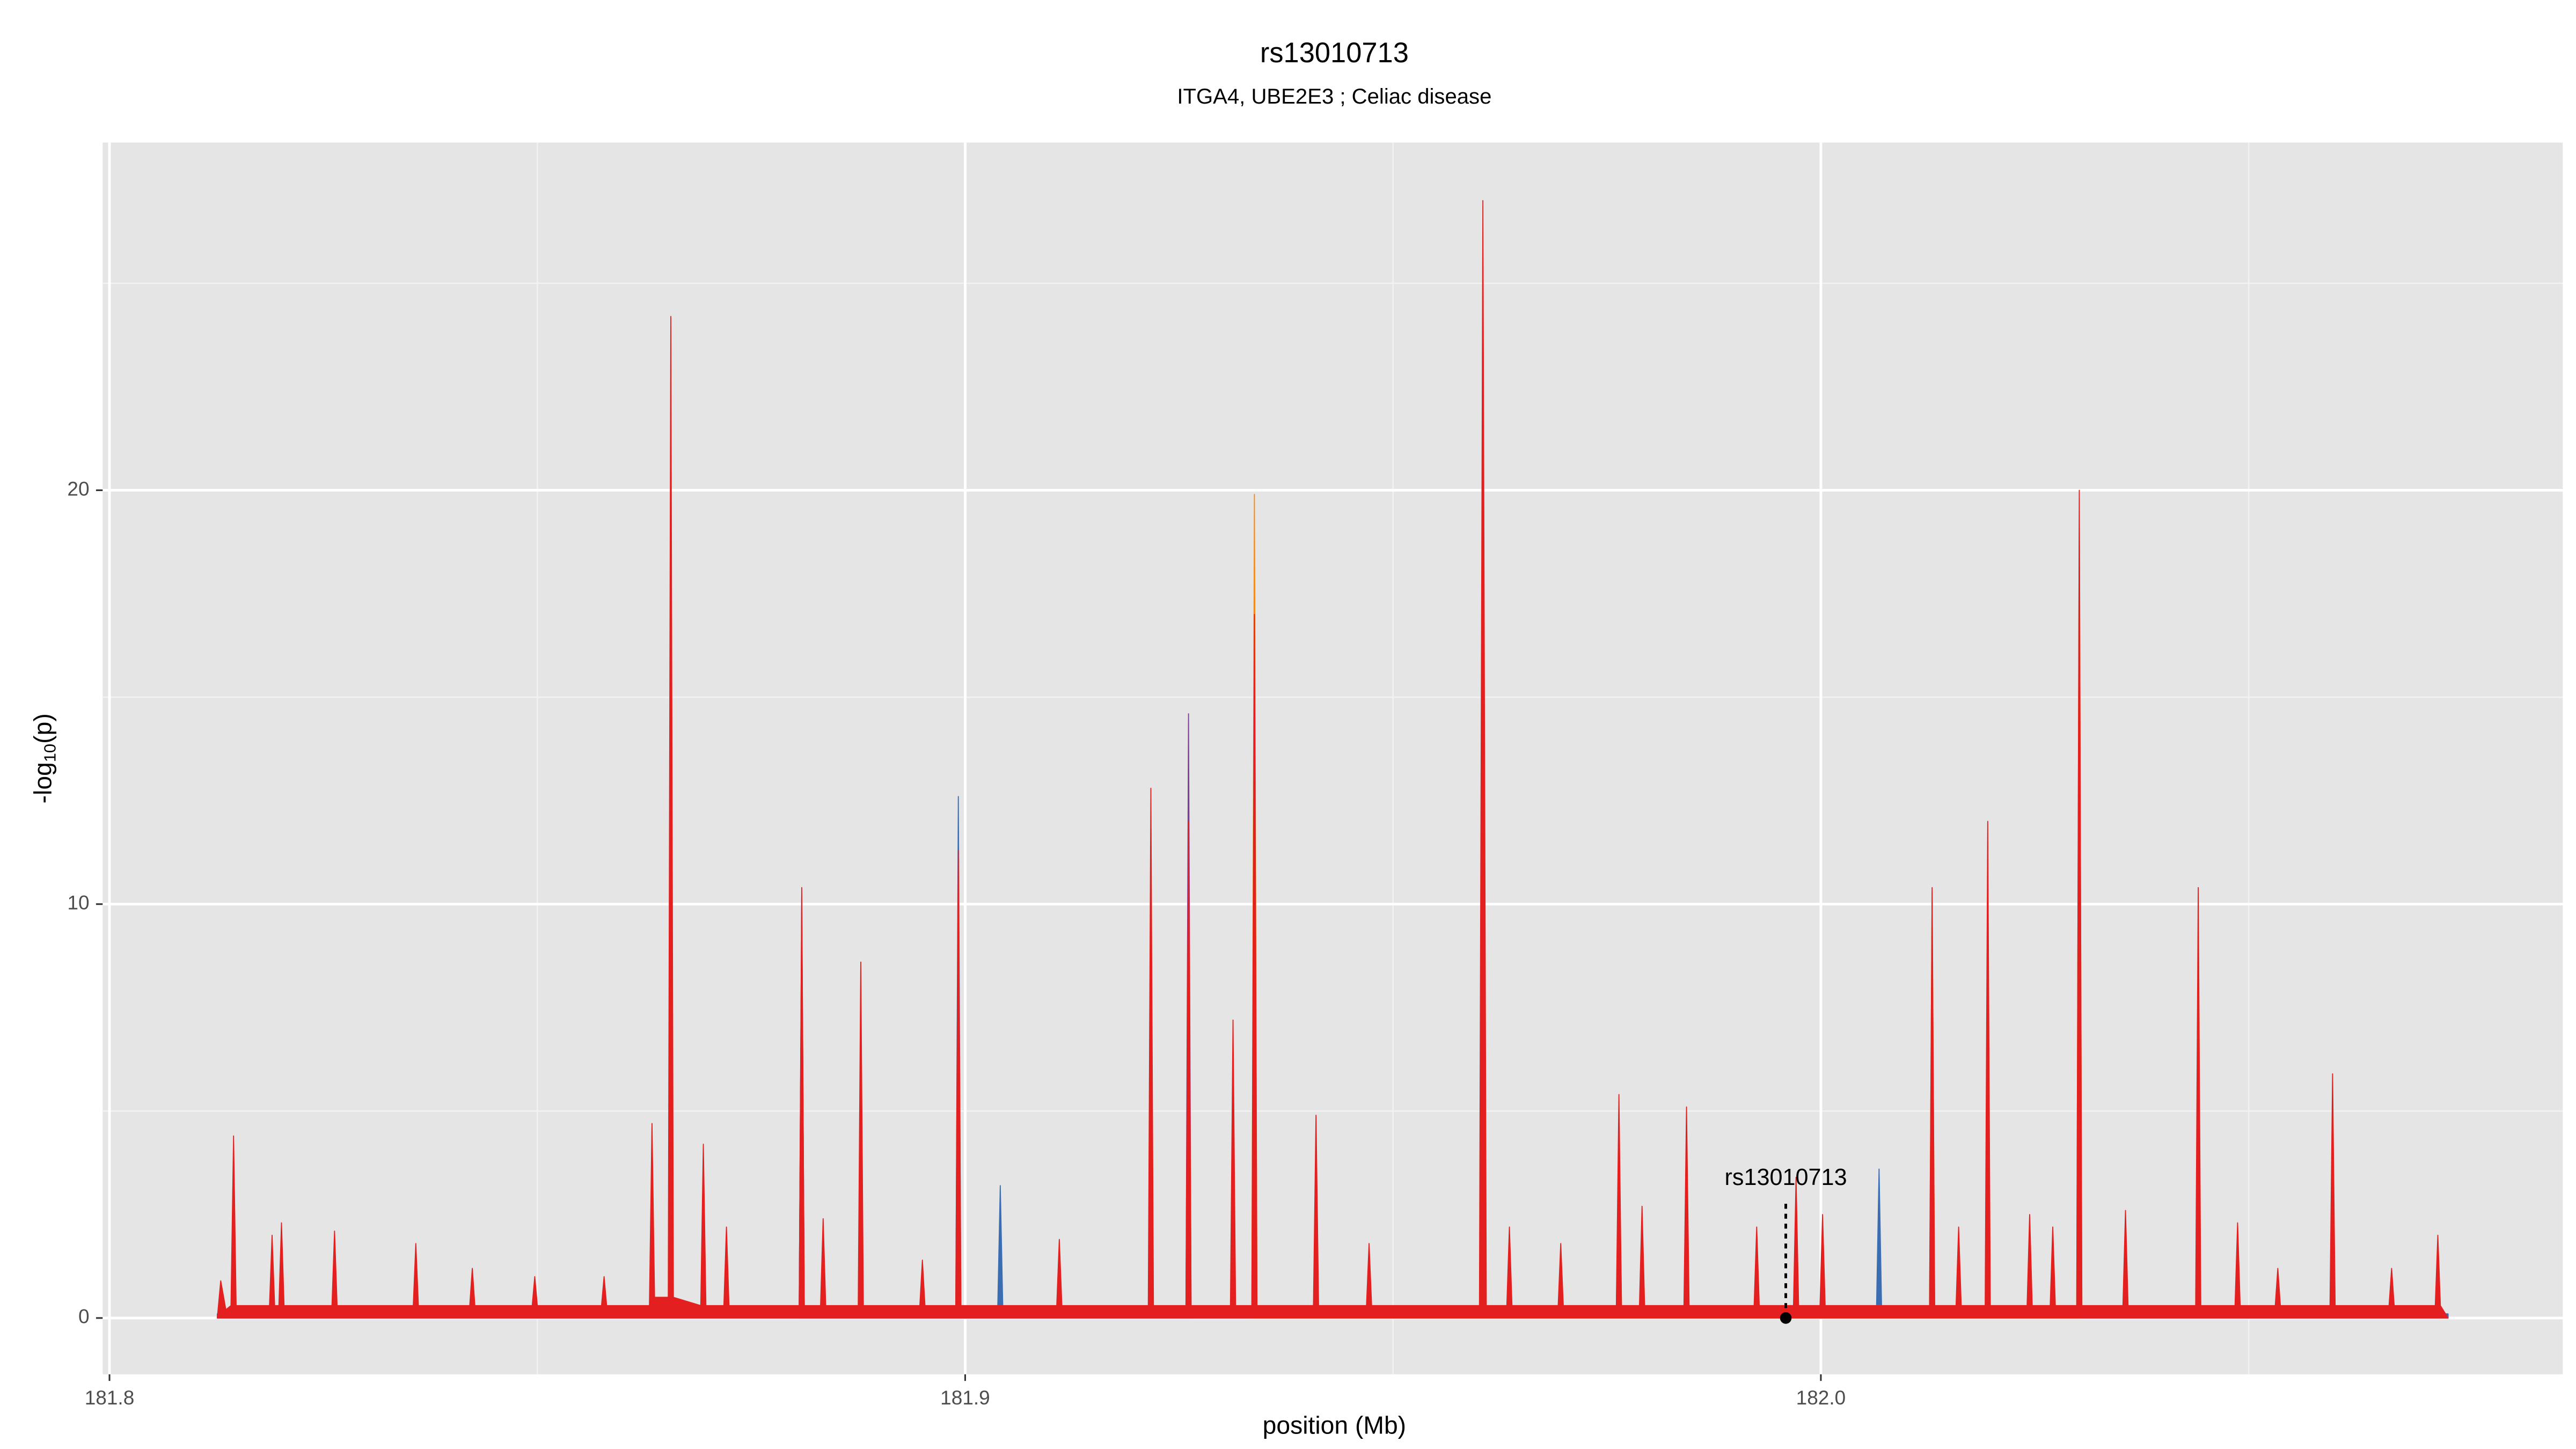  Describe the element at coordinates (78, 902) in the screenshot. I see `y-tick-label: 10` at that location.